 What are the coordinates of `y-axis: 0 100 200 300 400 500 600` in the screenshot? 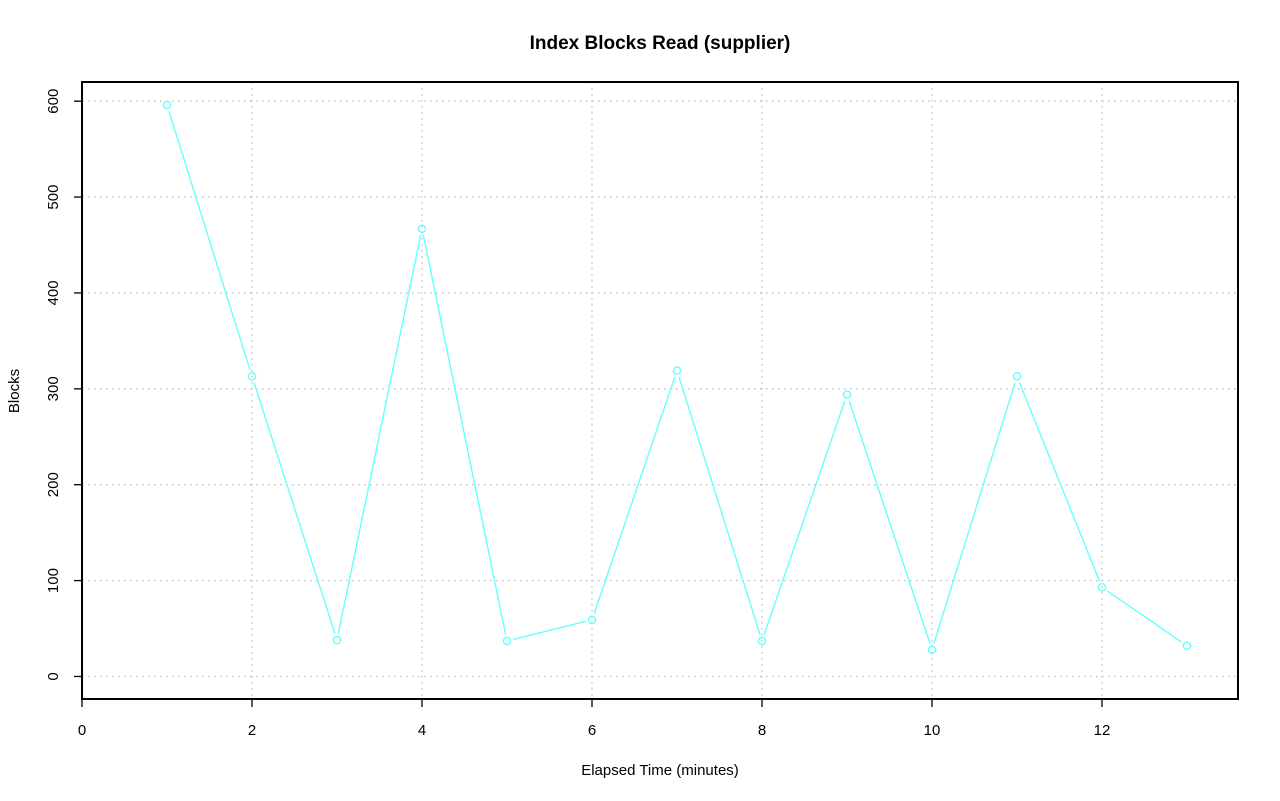 It's located at (63, 385).